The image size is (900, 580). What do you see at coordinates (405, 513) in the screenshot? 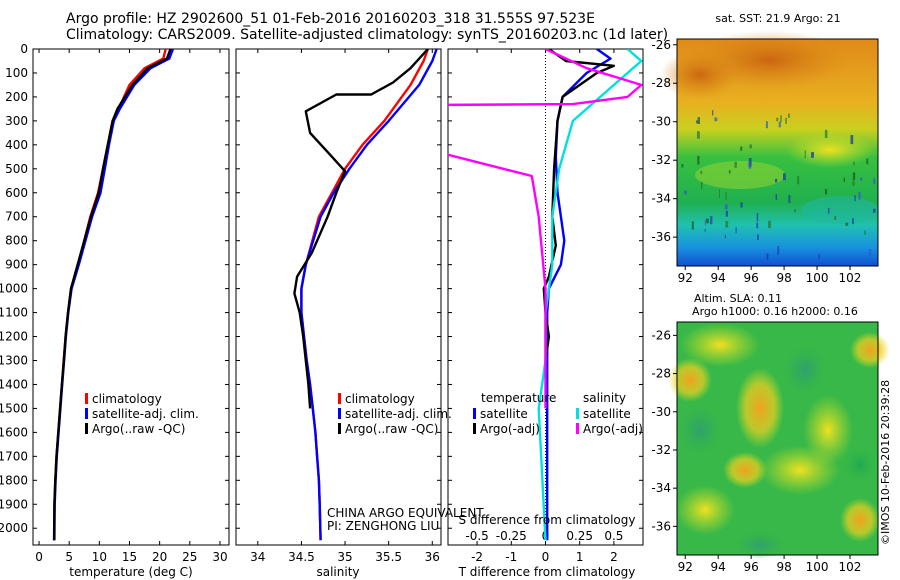
I see `china-argo-annotation: CHINA ARGO EQUIVALENT` at bounding box center [405, 513].